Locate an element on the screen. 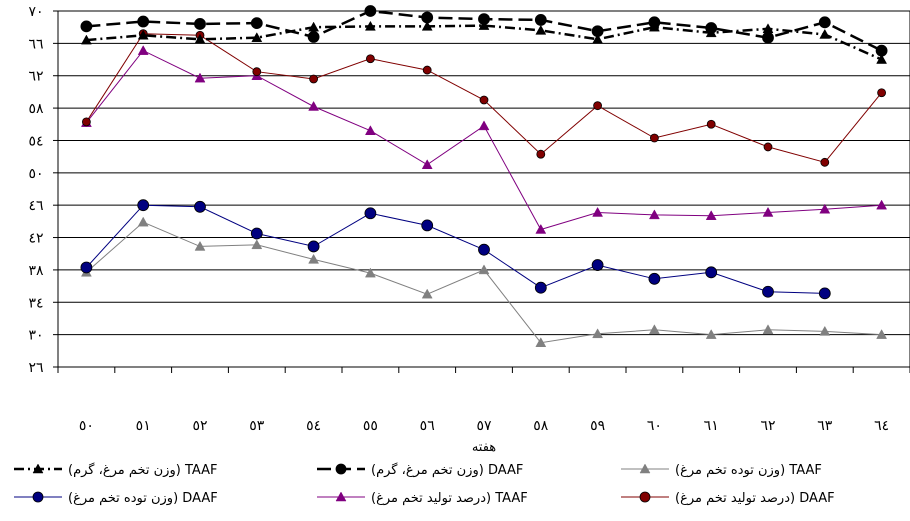 The width and height of the screenshot is (910, 521). legend-item: (درصد تولید تخم مرغ) DAAF is located at coordinates (728, 498).